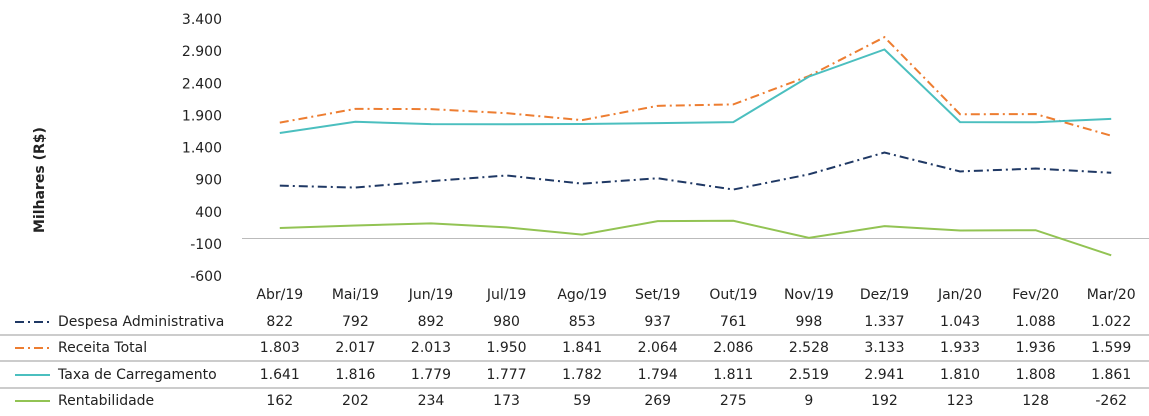 This screenshot has height=416, width=1149. I want to click on table-cell: 9, so click(808, 401).